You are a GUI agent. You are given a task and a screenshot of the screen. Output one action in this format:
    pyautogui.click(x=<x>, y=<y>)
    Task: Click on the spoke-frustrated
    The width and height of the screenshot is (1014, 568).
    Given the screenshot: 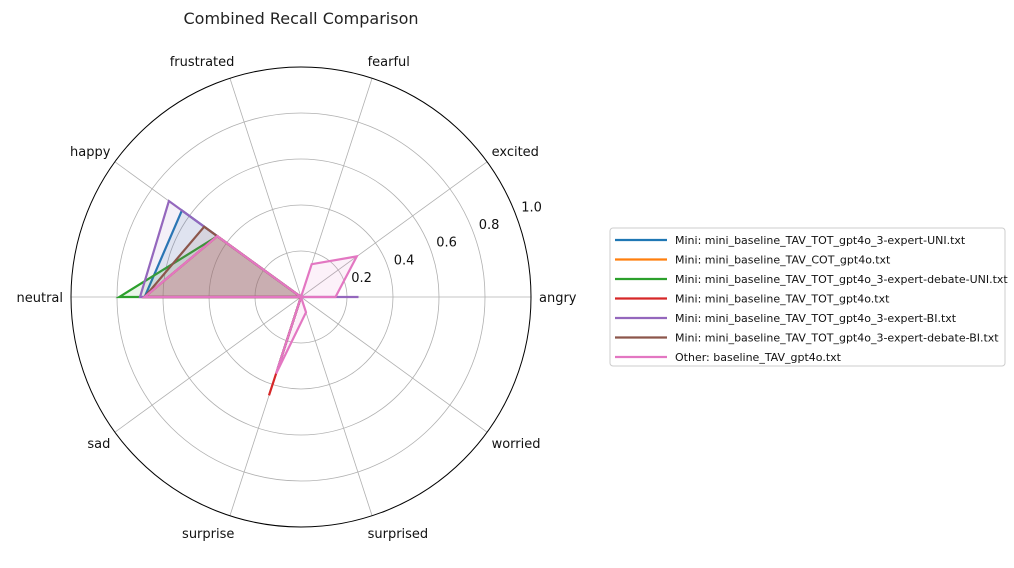 What is the action you would take?
    pyautogui.click(x=265, y=188)
    